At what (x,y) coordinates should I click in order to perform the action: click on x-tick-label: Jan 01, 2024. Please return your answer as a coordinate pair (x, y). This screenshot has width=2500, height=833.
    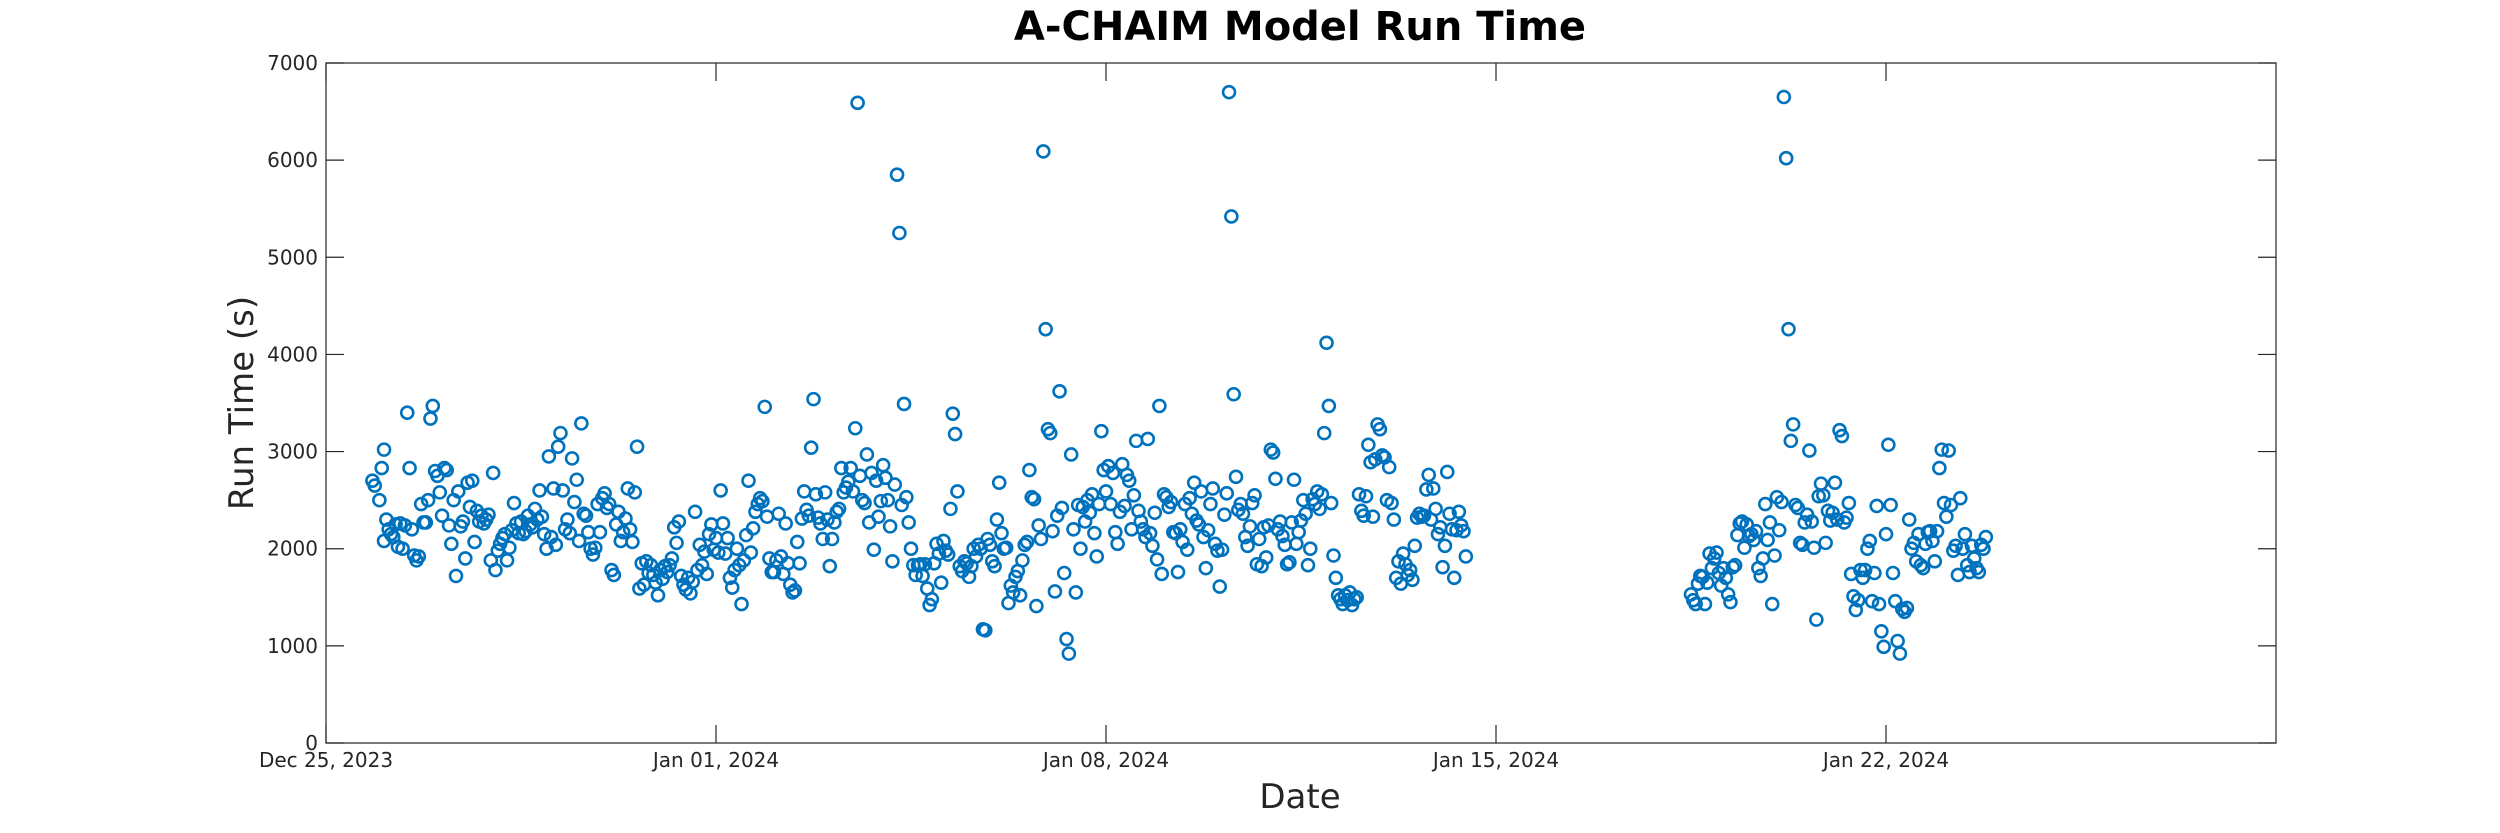
    Looking at the image, I should click on (715, 760).